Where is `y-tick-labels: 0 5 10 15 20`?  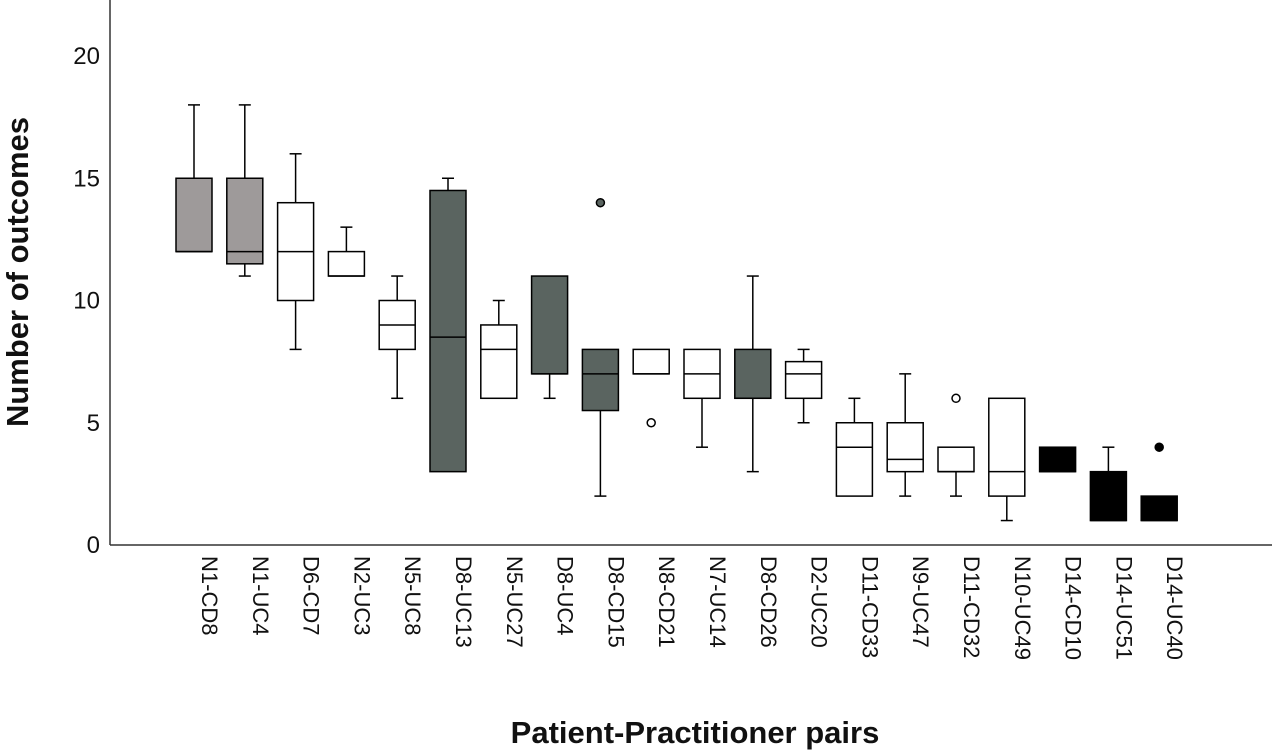 y-tick-labels: 0 5 10 15 20 is located at coordinates (86, 301).